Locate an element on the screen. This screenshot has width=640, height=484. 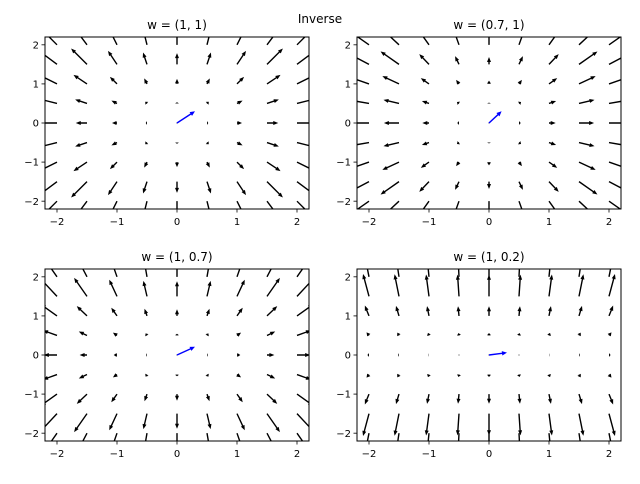
subplot-title: w = (1, 0.7) is located at coordinates (176, 257).